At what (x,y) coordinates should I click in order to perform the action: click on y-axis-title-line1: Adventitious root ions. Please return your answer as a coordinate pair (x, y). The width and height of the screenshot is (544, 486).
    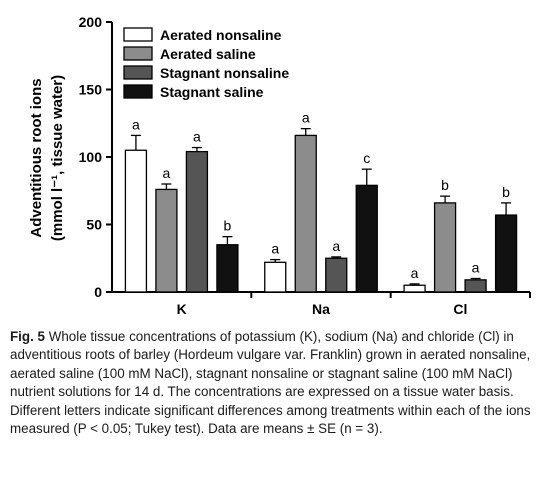
    Looking at the image, I should click on (36, 157).